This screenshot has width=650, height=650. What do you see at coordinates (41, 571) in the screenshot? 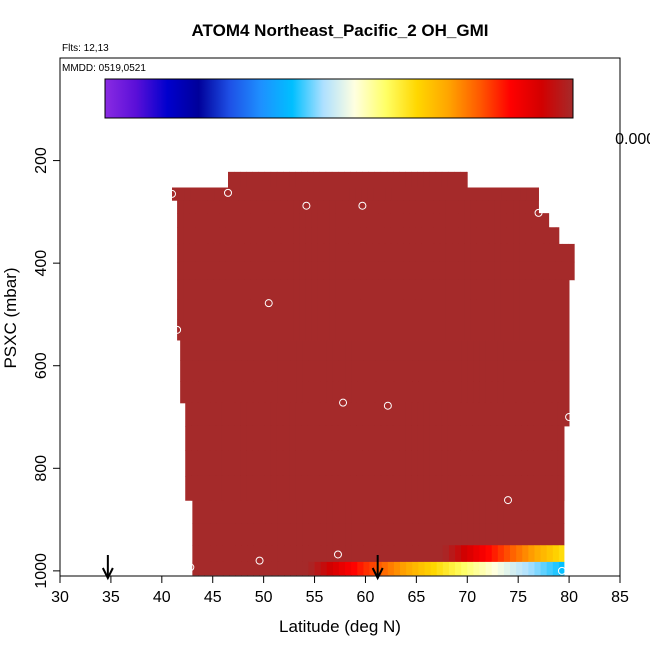
I see `y-tick-label: 1000` at bounding box center [41, 571].